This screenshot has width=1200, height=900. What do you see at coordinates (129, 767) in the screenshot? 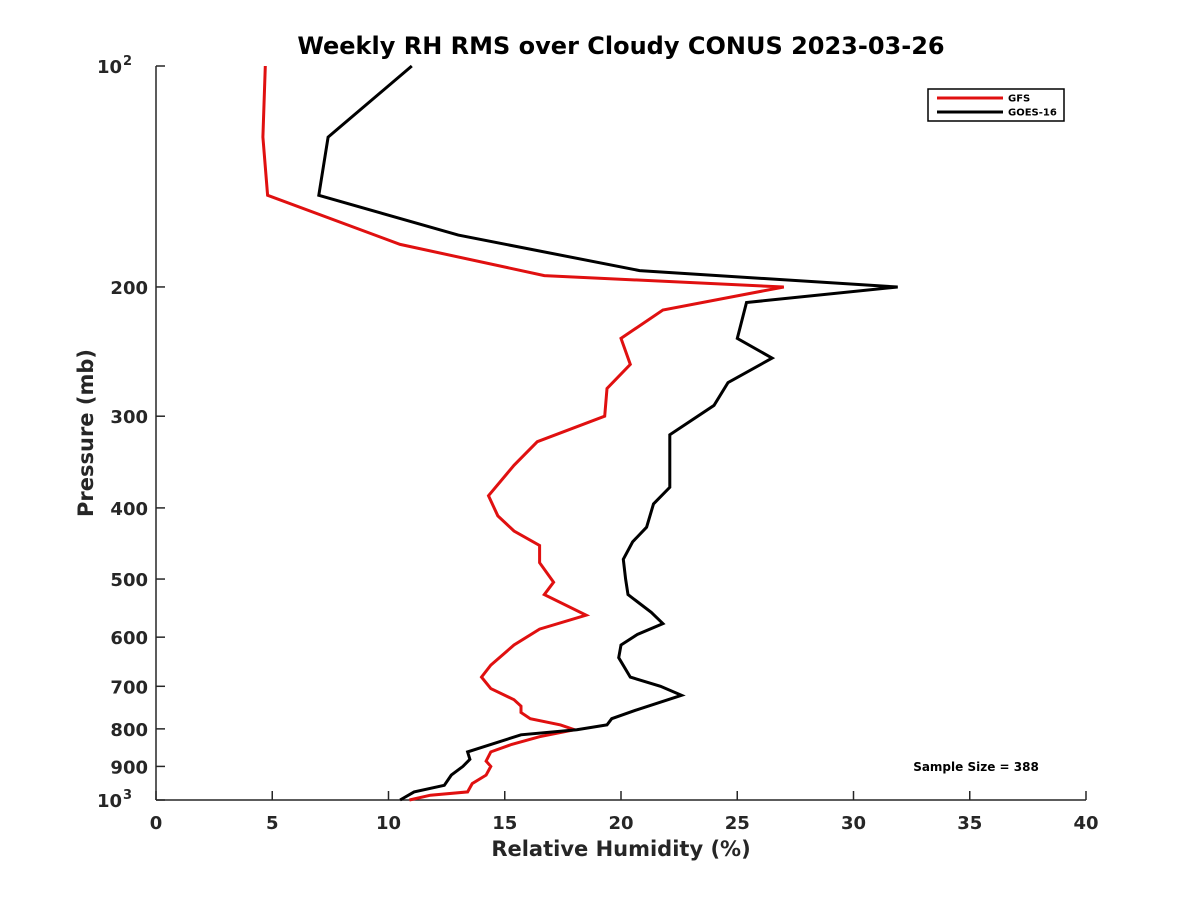
I see `y-tick-label: 900` at bounding box center [129, 767].